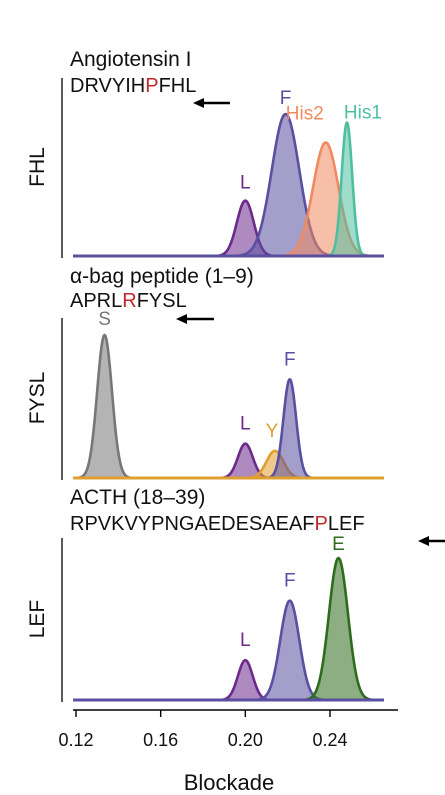 This screenshot has height=795, width=445. What do you see at coordinates (363, 113) in the screenshot?
I see `peak-label-his1: His1` at bounding box center [363, 113].